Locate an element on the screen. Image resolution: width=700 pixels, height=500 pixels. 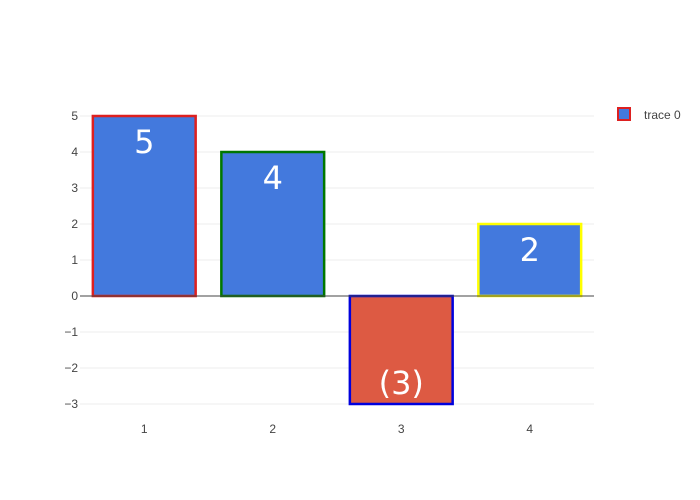
y-tick-label: 2 is located at coordinates (74, 224).